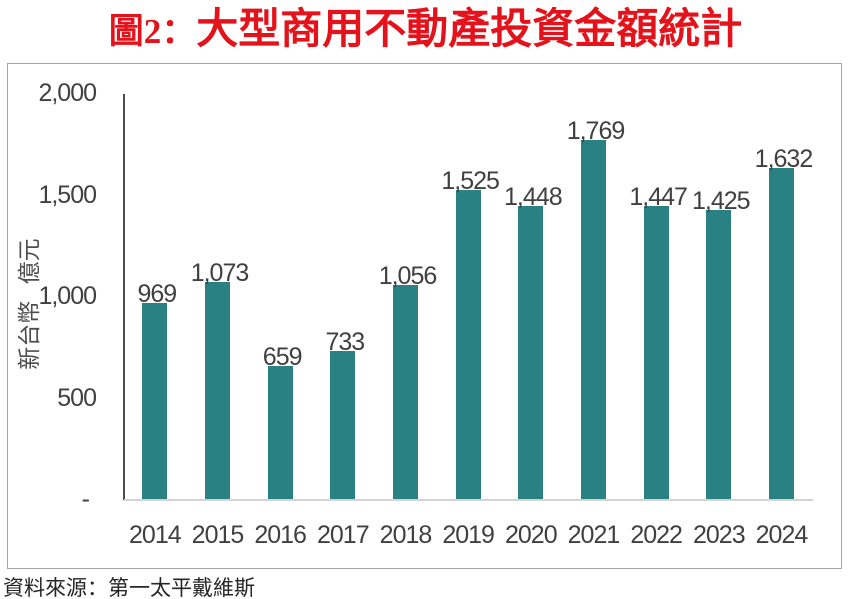 The width and height of the screenshot is (851, 599). I want to click on x-category-label-2020: 2020, so click(531, 535).